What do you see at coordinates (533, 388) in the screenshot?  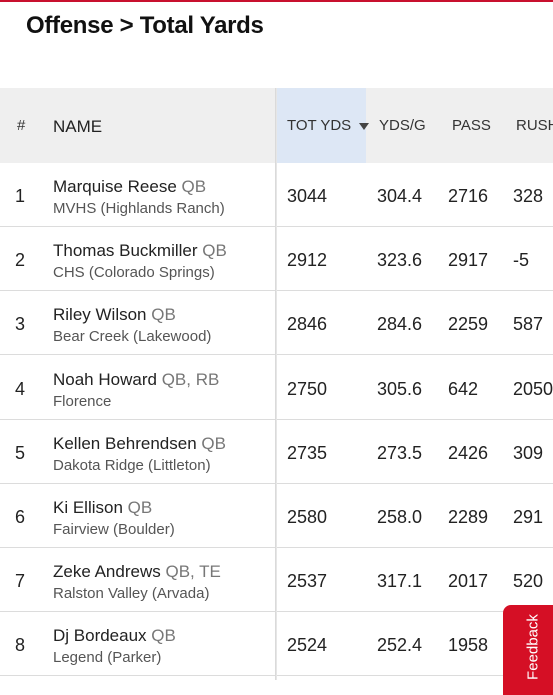 I see `rush-yds: 2050` at bounding box center [533, 388].